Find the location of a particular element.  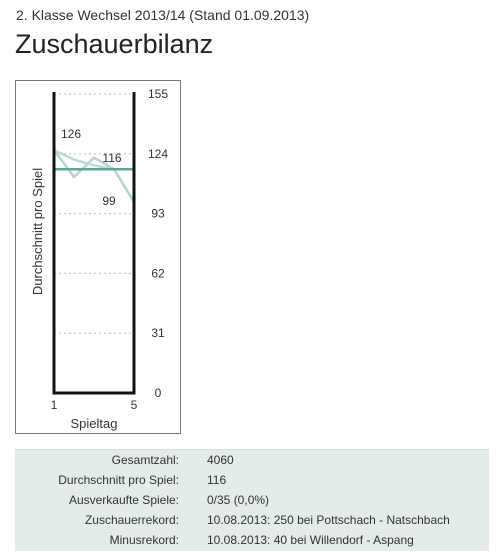

y-tick-label: 31 is located at coordinates (158, 333).